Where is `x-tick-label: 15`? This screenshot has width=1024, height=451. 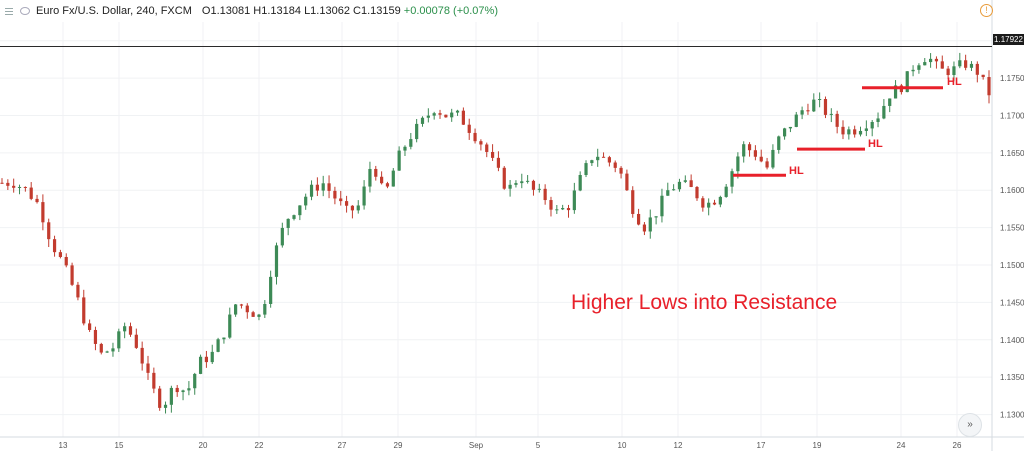 x-tick-label: 15 is located at coordinates (119, 445).